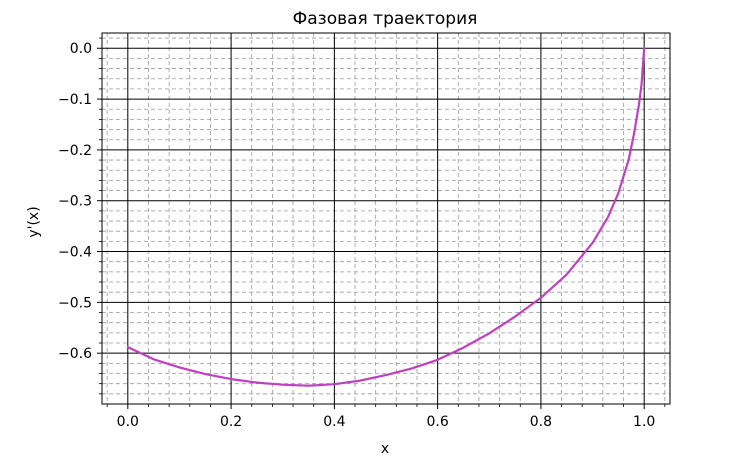 The image size is (736, 464). What do you see at coordinates (231, 422) in the screenshot?
I see `x-tick-label: 0.2` at bounding box center [231, 422].